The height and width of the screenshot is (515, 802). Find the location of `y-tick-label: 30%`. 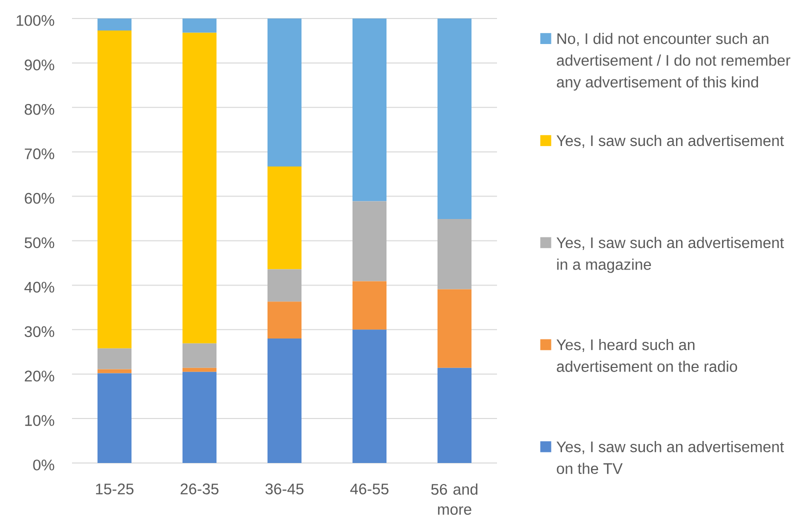

y-tick-label: 30% is located at coordinates (39, 332).